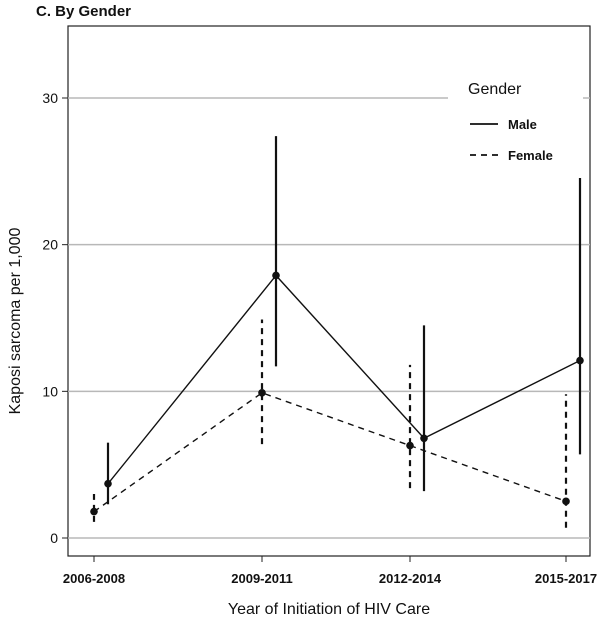 This screenshot has height=624, width=597. I want to click on x-axis-ticks: 2006-2008 2009-2011 2012-2014 2015-2017, so click(330, 571).